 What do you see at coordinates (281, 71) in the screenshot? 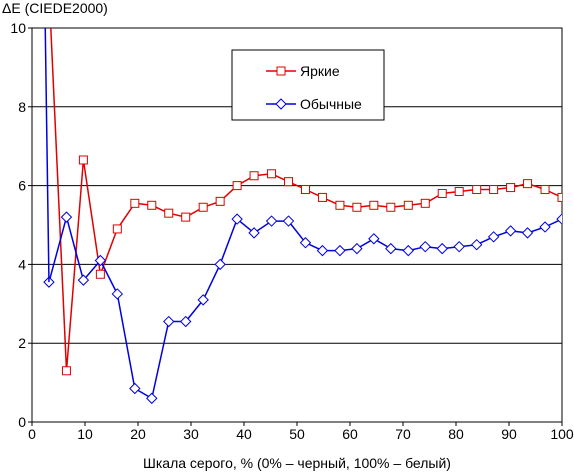
I see `legend-marker-bright` at bounding box center [281, 71].